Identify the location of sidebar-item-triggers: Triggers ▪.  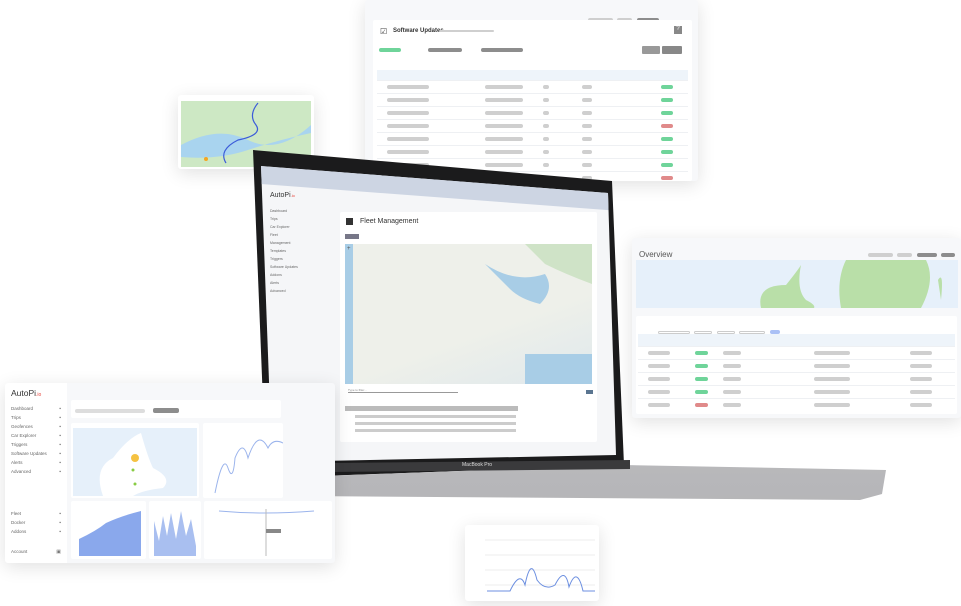
(36, 445).